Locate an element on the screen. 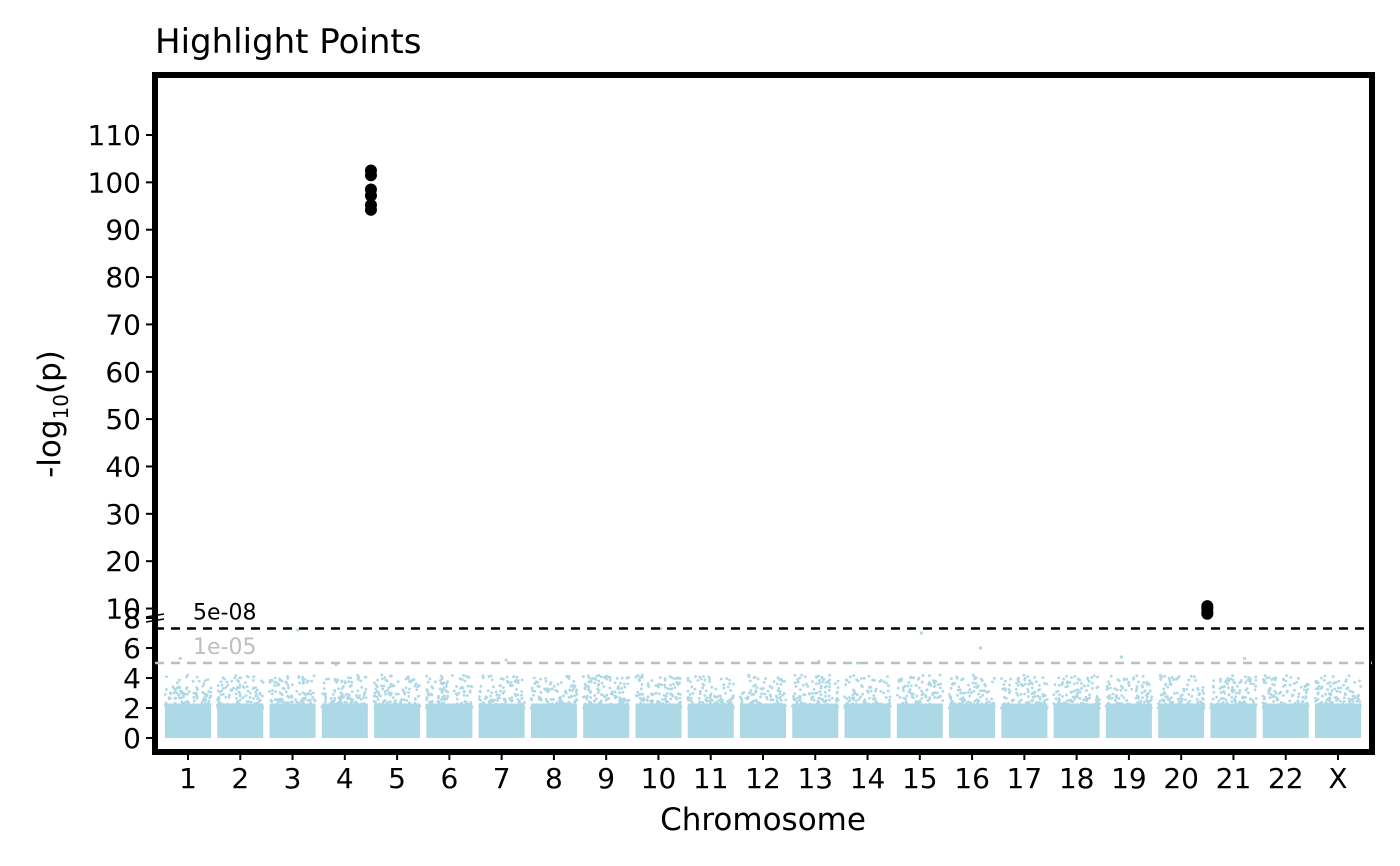 Image resolution: width=1400 pixels, height=866 pixels. y-tick-label: 100 is located at coordinates (114, 182).